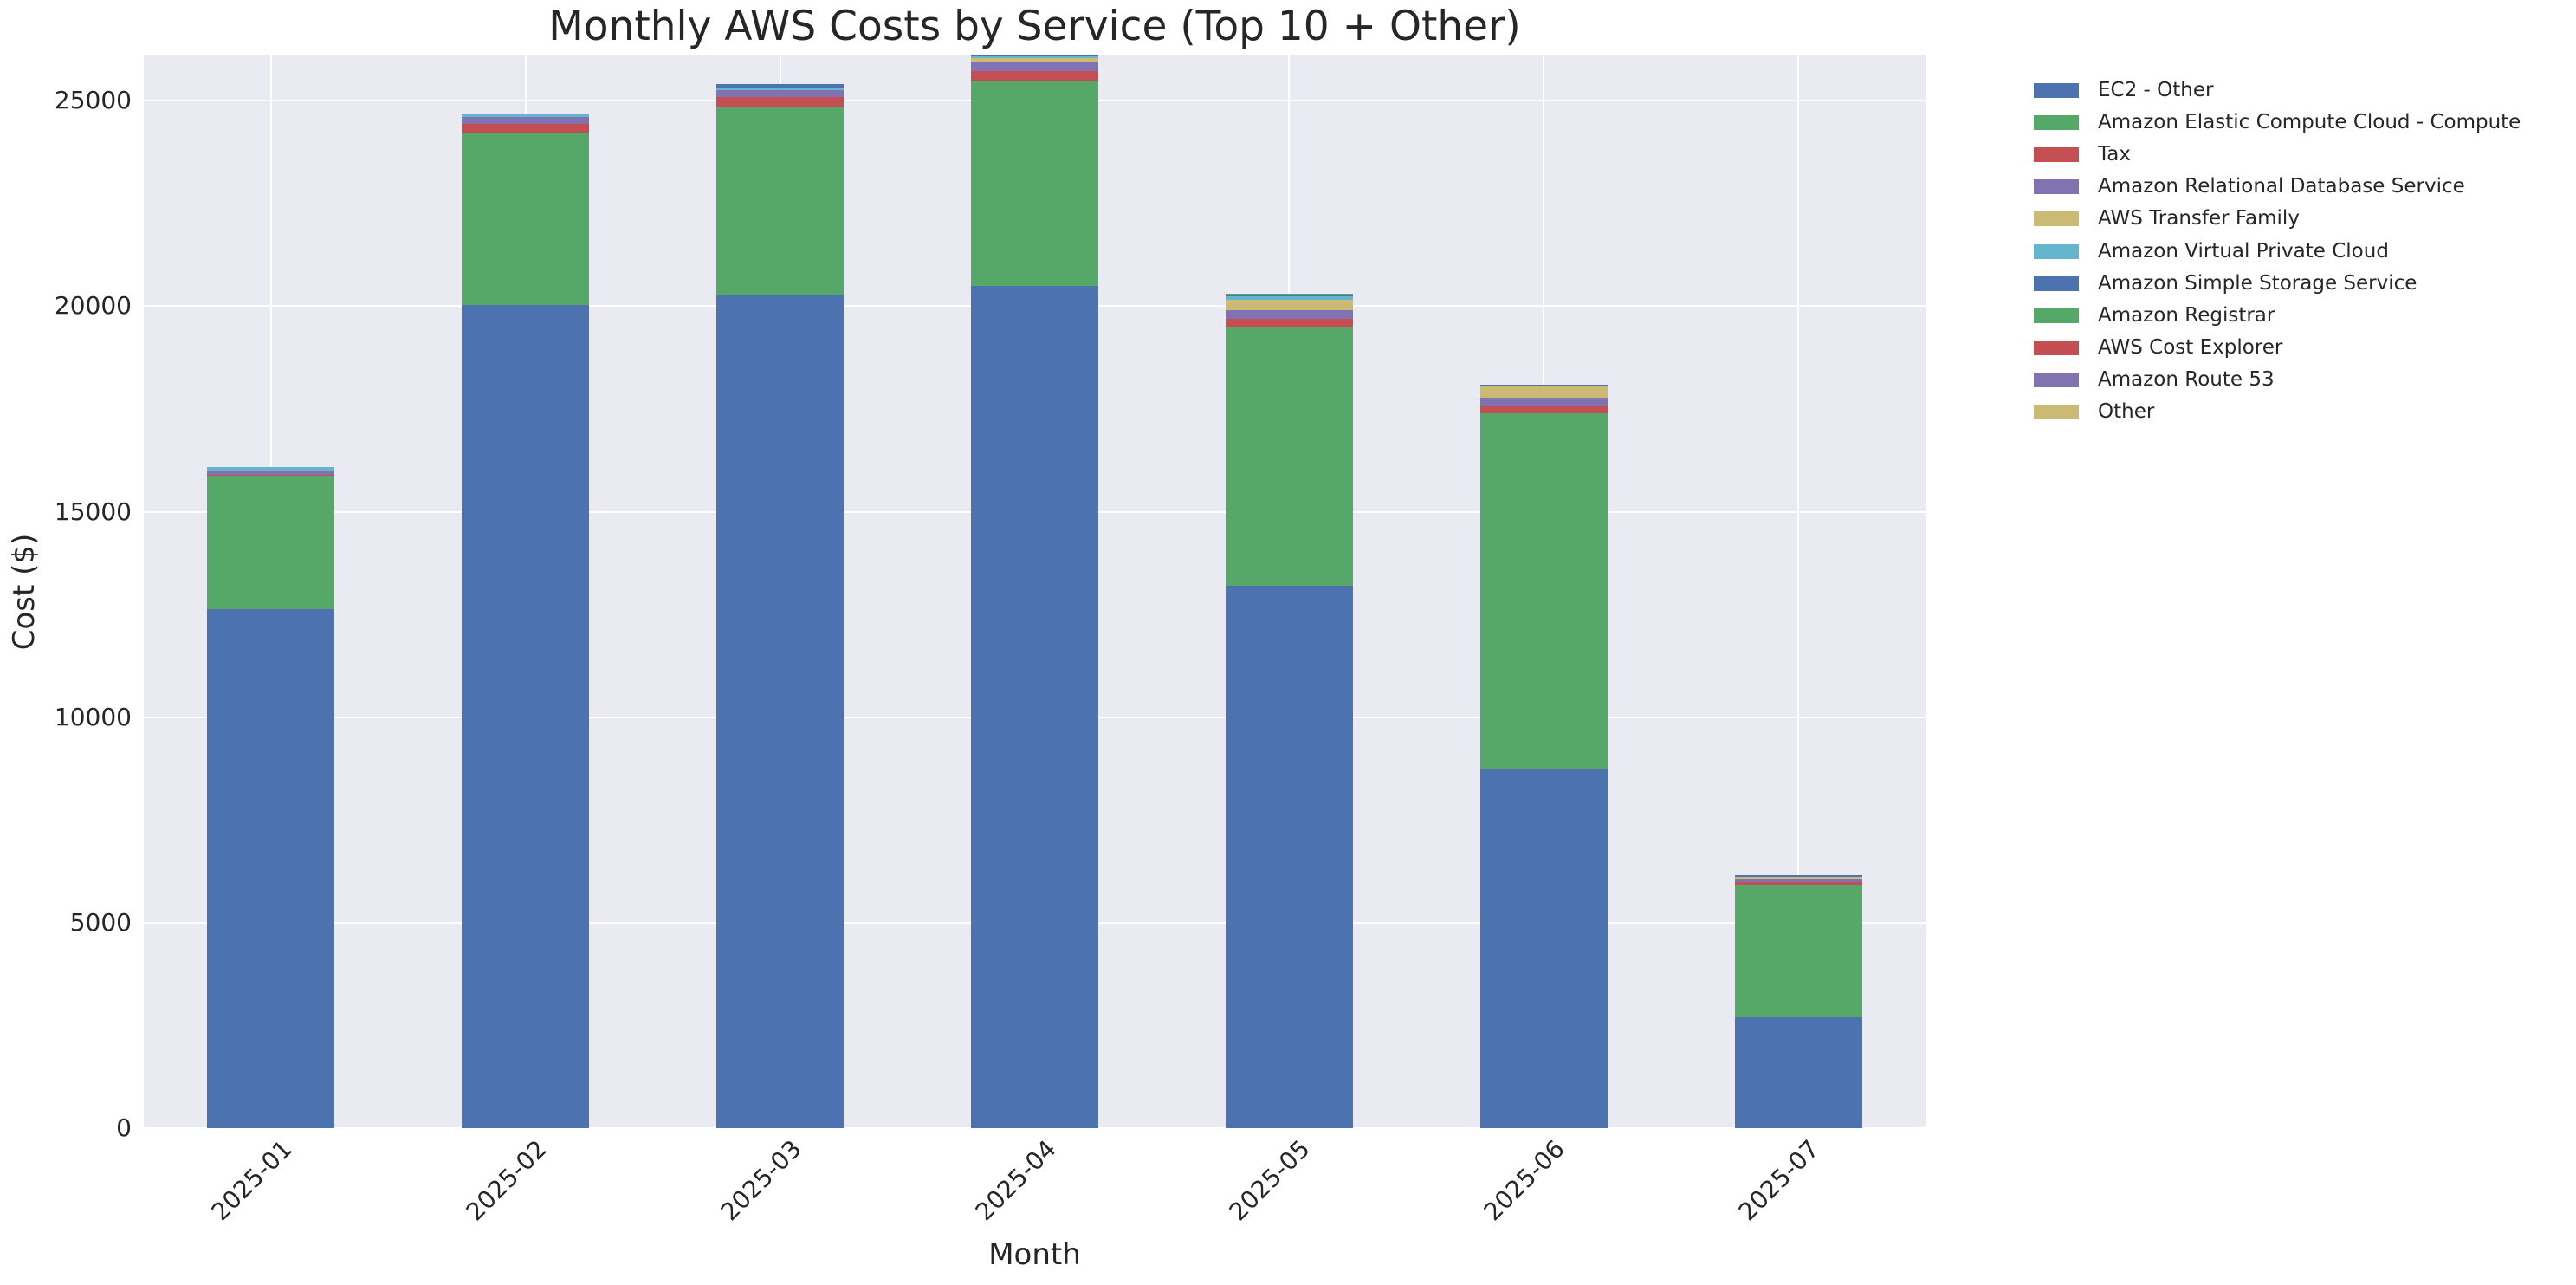 Image resolution: width=2576 pixels, height=1285 pixels. I want to click on y-tick-label: 0, so click(124, 1127).